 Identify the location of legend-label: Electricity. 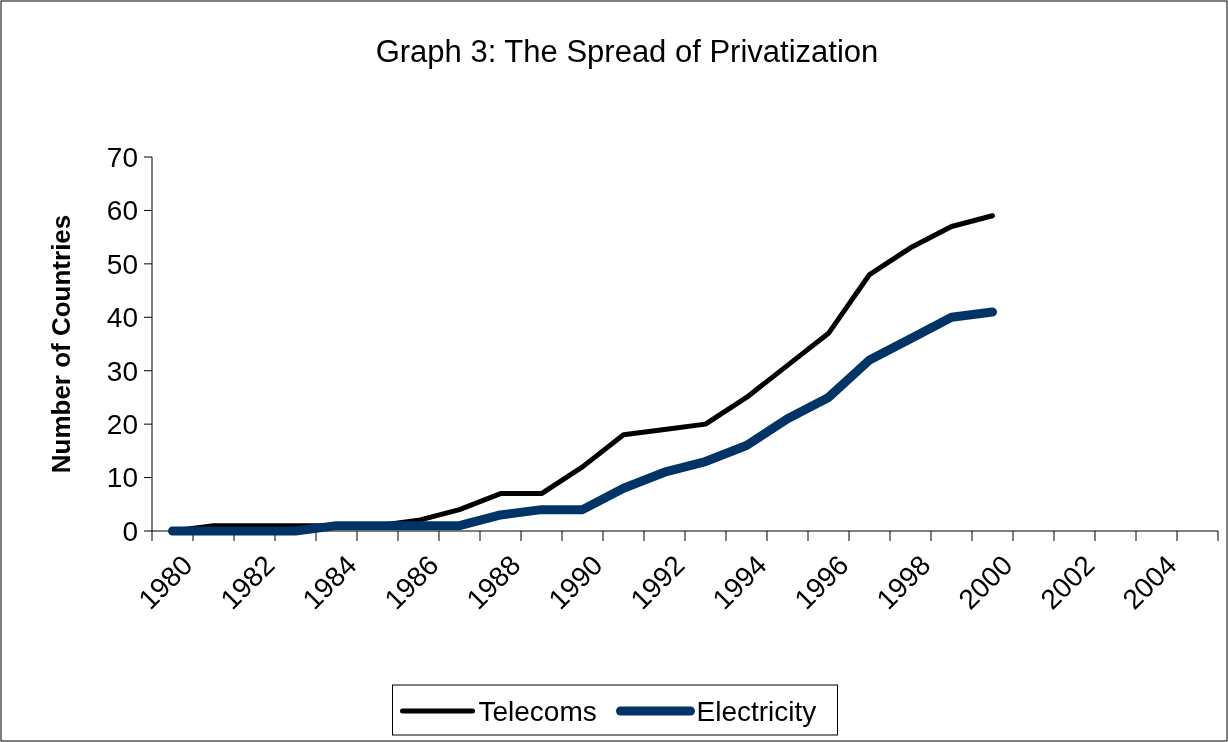
(756, 711).